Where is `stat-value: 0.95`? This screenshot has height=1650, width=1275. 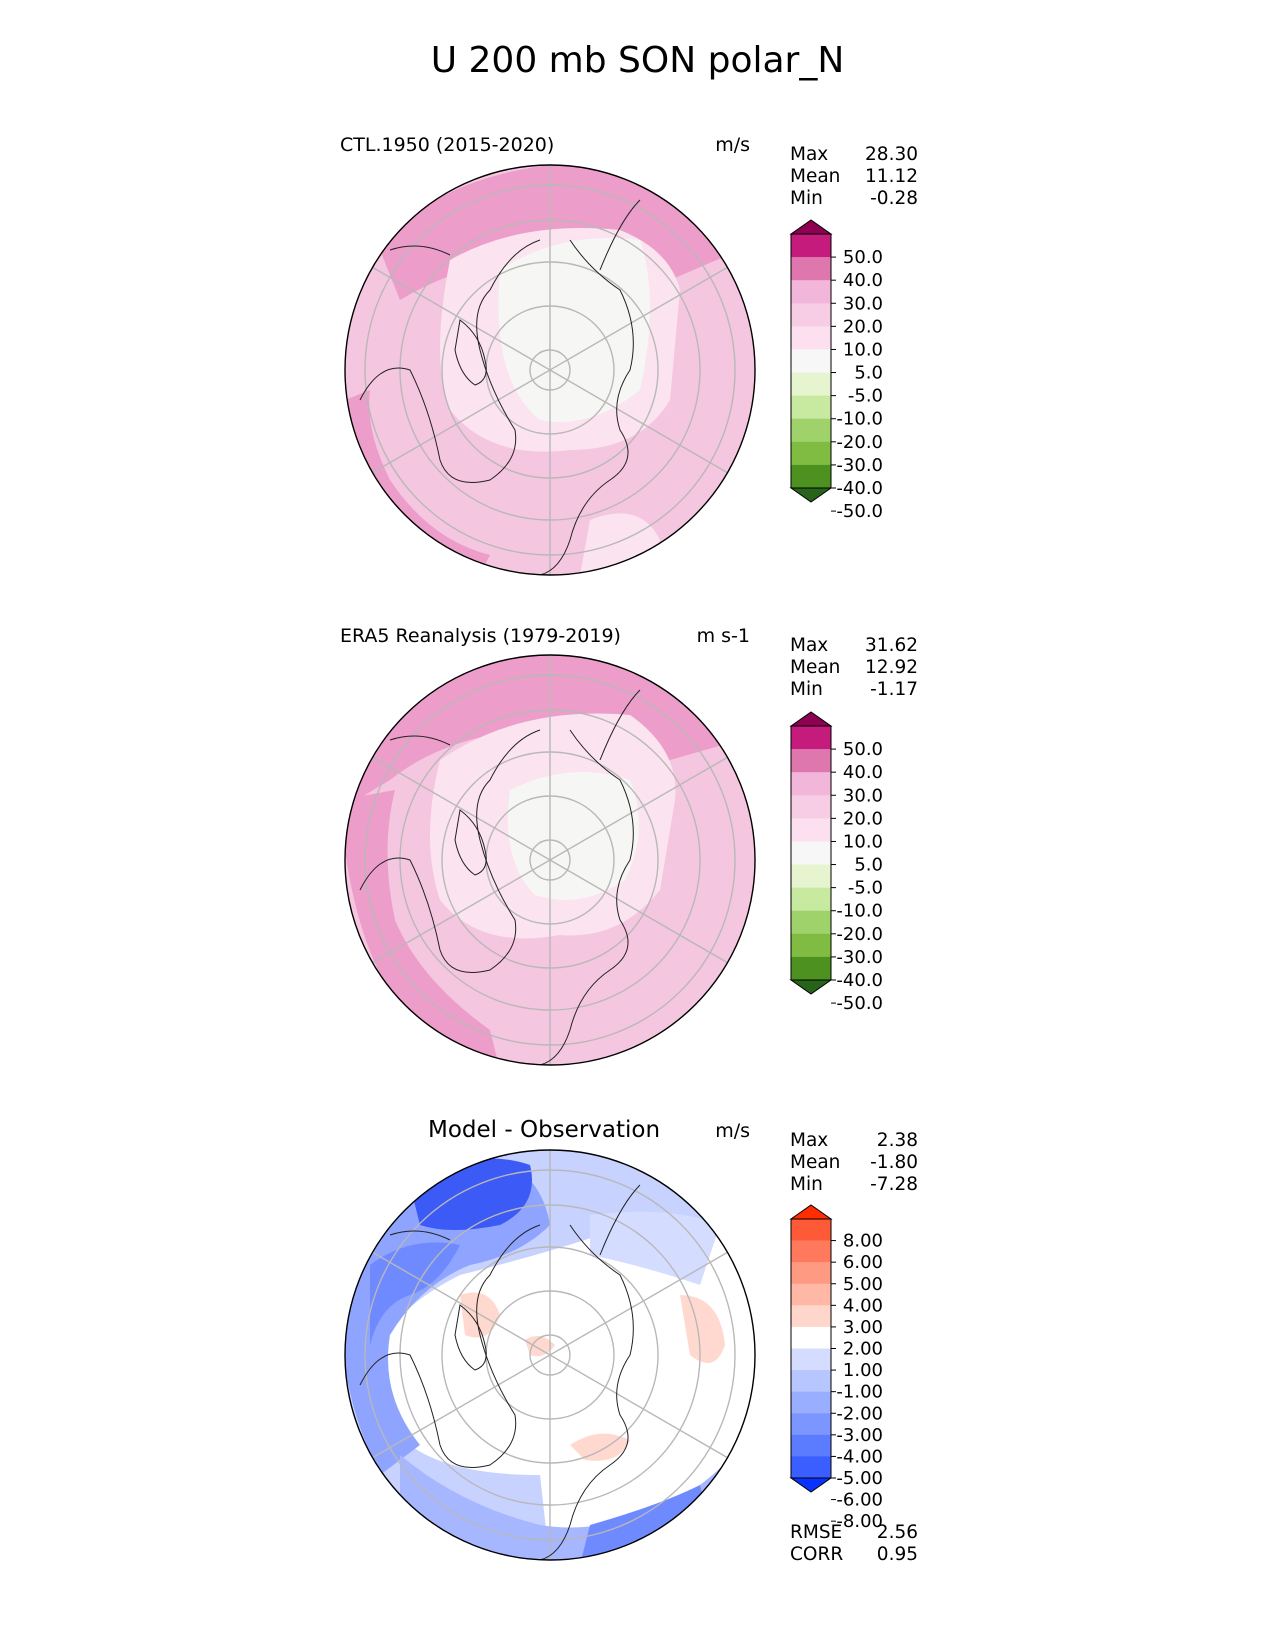 stat-value: 0.95 is located at coordinates (897, 1554).